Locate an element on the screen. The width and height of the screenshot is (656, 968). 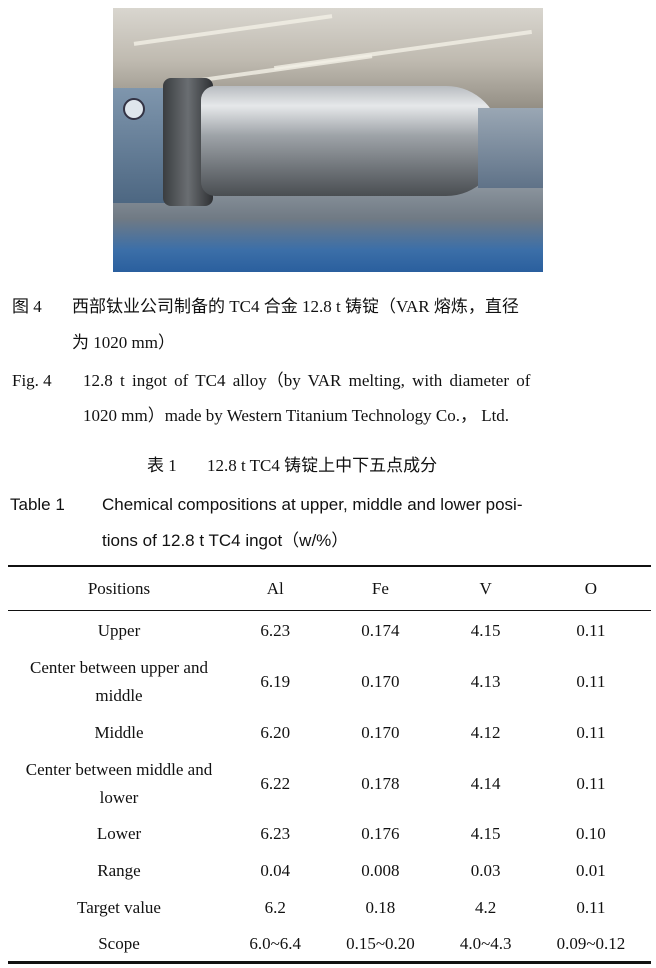
cell-v: 0.03 is located at coordinates (485, 870).